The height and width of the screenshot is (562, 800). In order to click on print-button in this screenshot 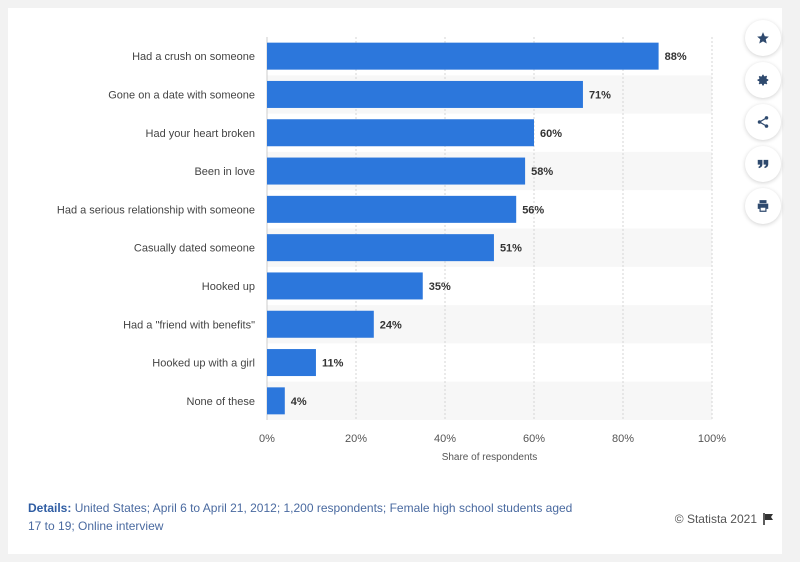, I will do `click(763, 206)`.